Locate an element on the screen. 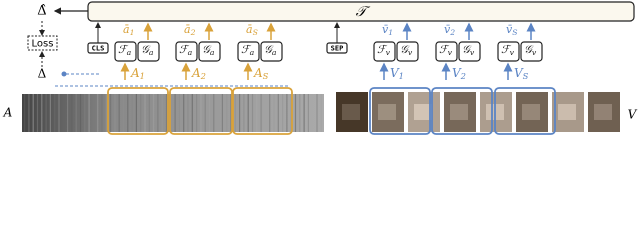 The height and width of the screenshot is (240, 640). encoder-output-sub: 2 is located at coordinates (452, 32).